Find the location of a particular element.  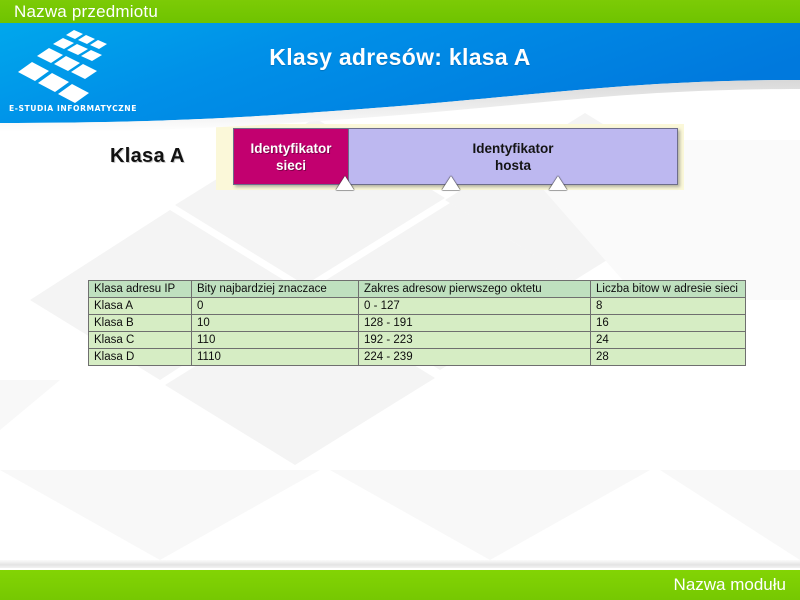

subject-name-bar: Nazwa przedmiotu is located at coordinates (400, 11).